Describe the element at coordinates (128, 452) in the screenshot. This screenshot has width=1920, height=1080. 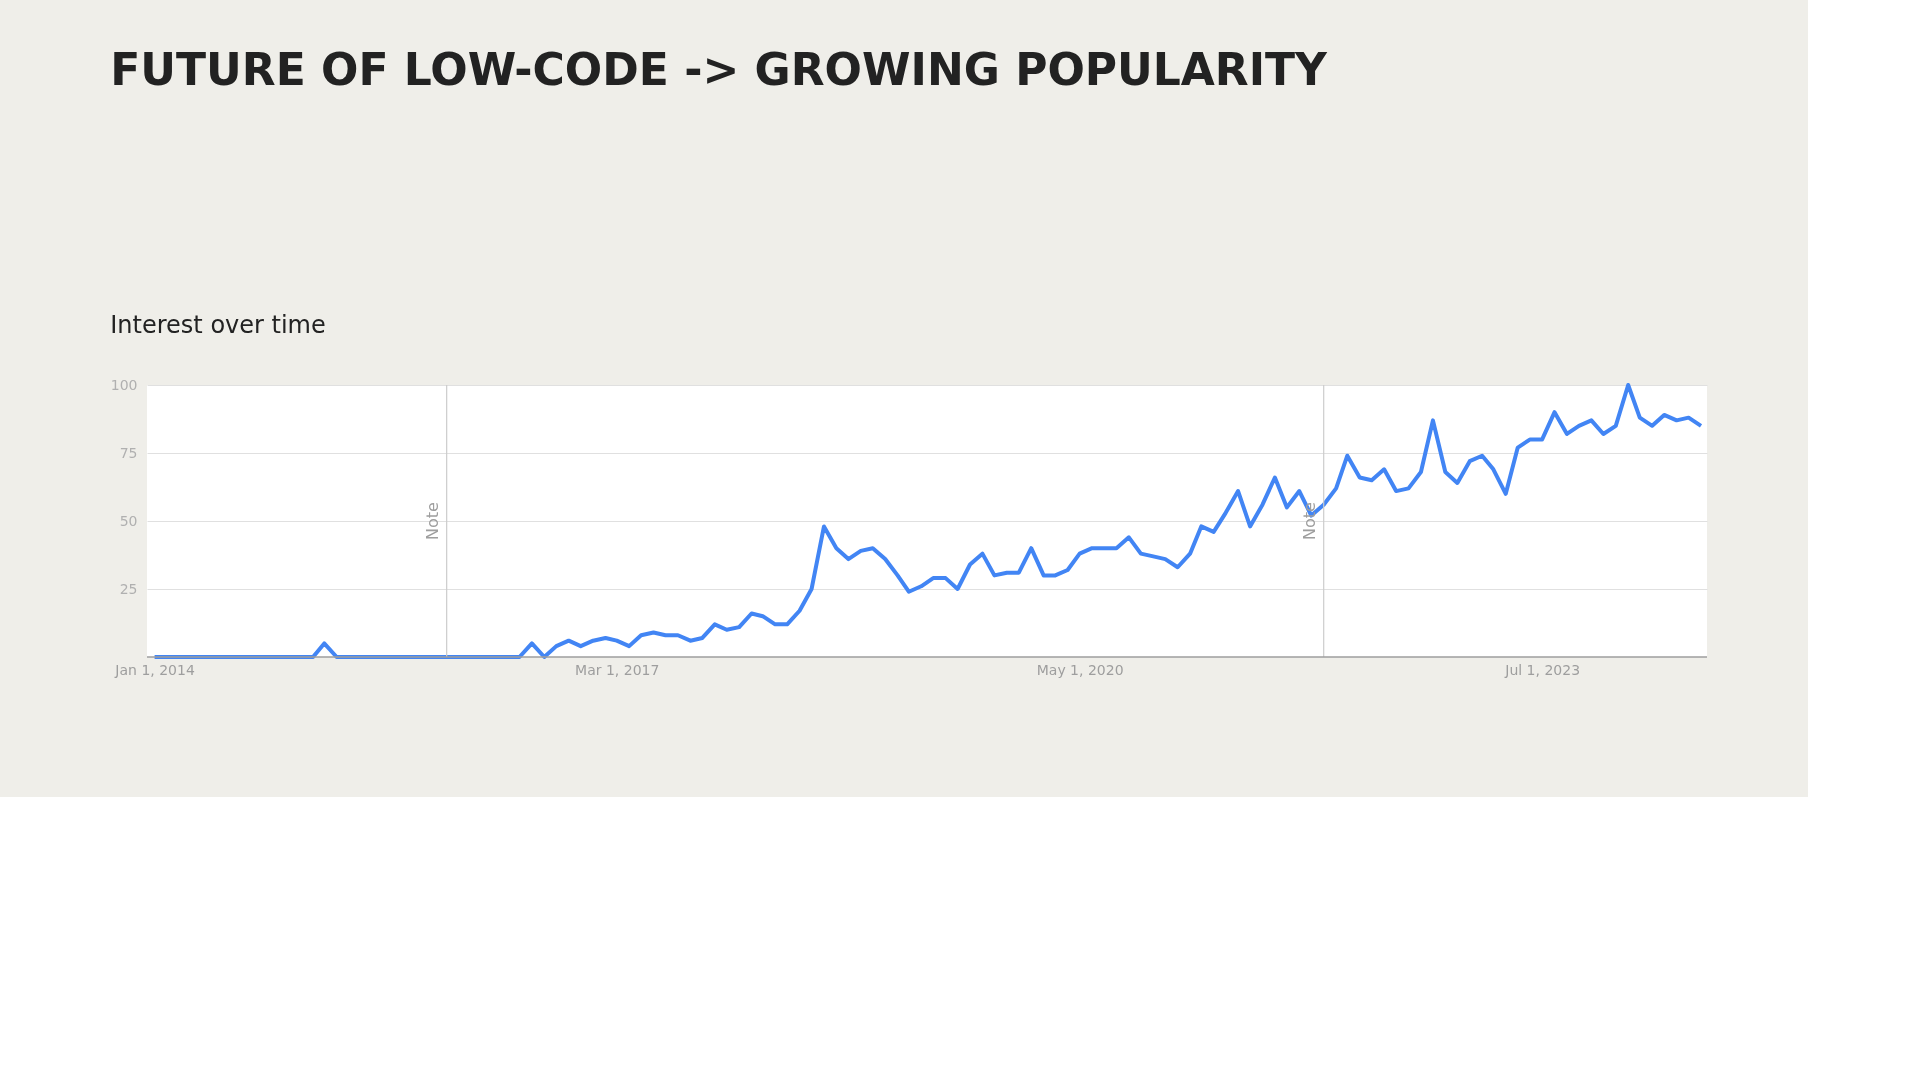
I see `y-tick-label: 75` at that location.